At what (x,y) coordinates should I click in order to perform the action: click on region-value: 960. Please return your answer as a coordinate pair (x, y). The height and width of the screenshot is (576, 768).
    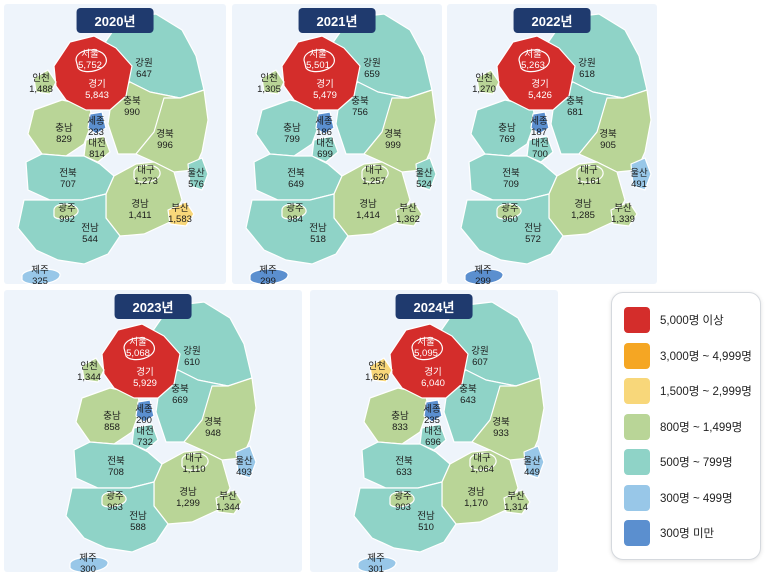
    Looking at the image, I should click on (510, 219).